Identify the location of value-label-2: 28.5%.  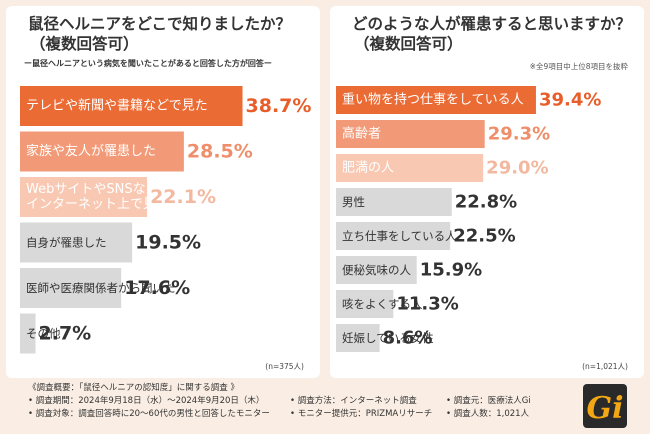
(220, 152).